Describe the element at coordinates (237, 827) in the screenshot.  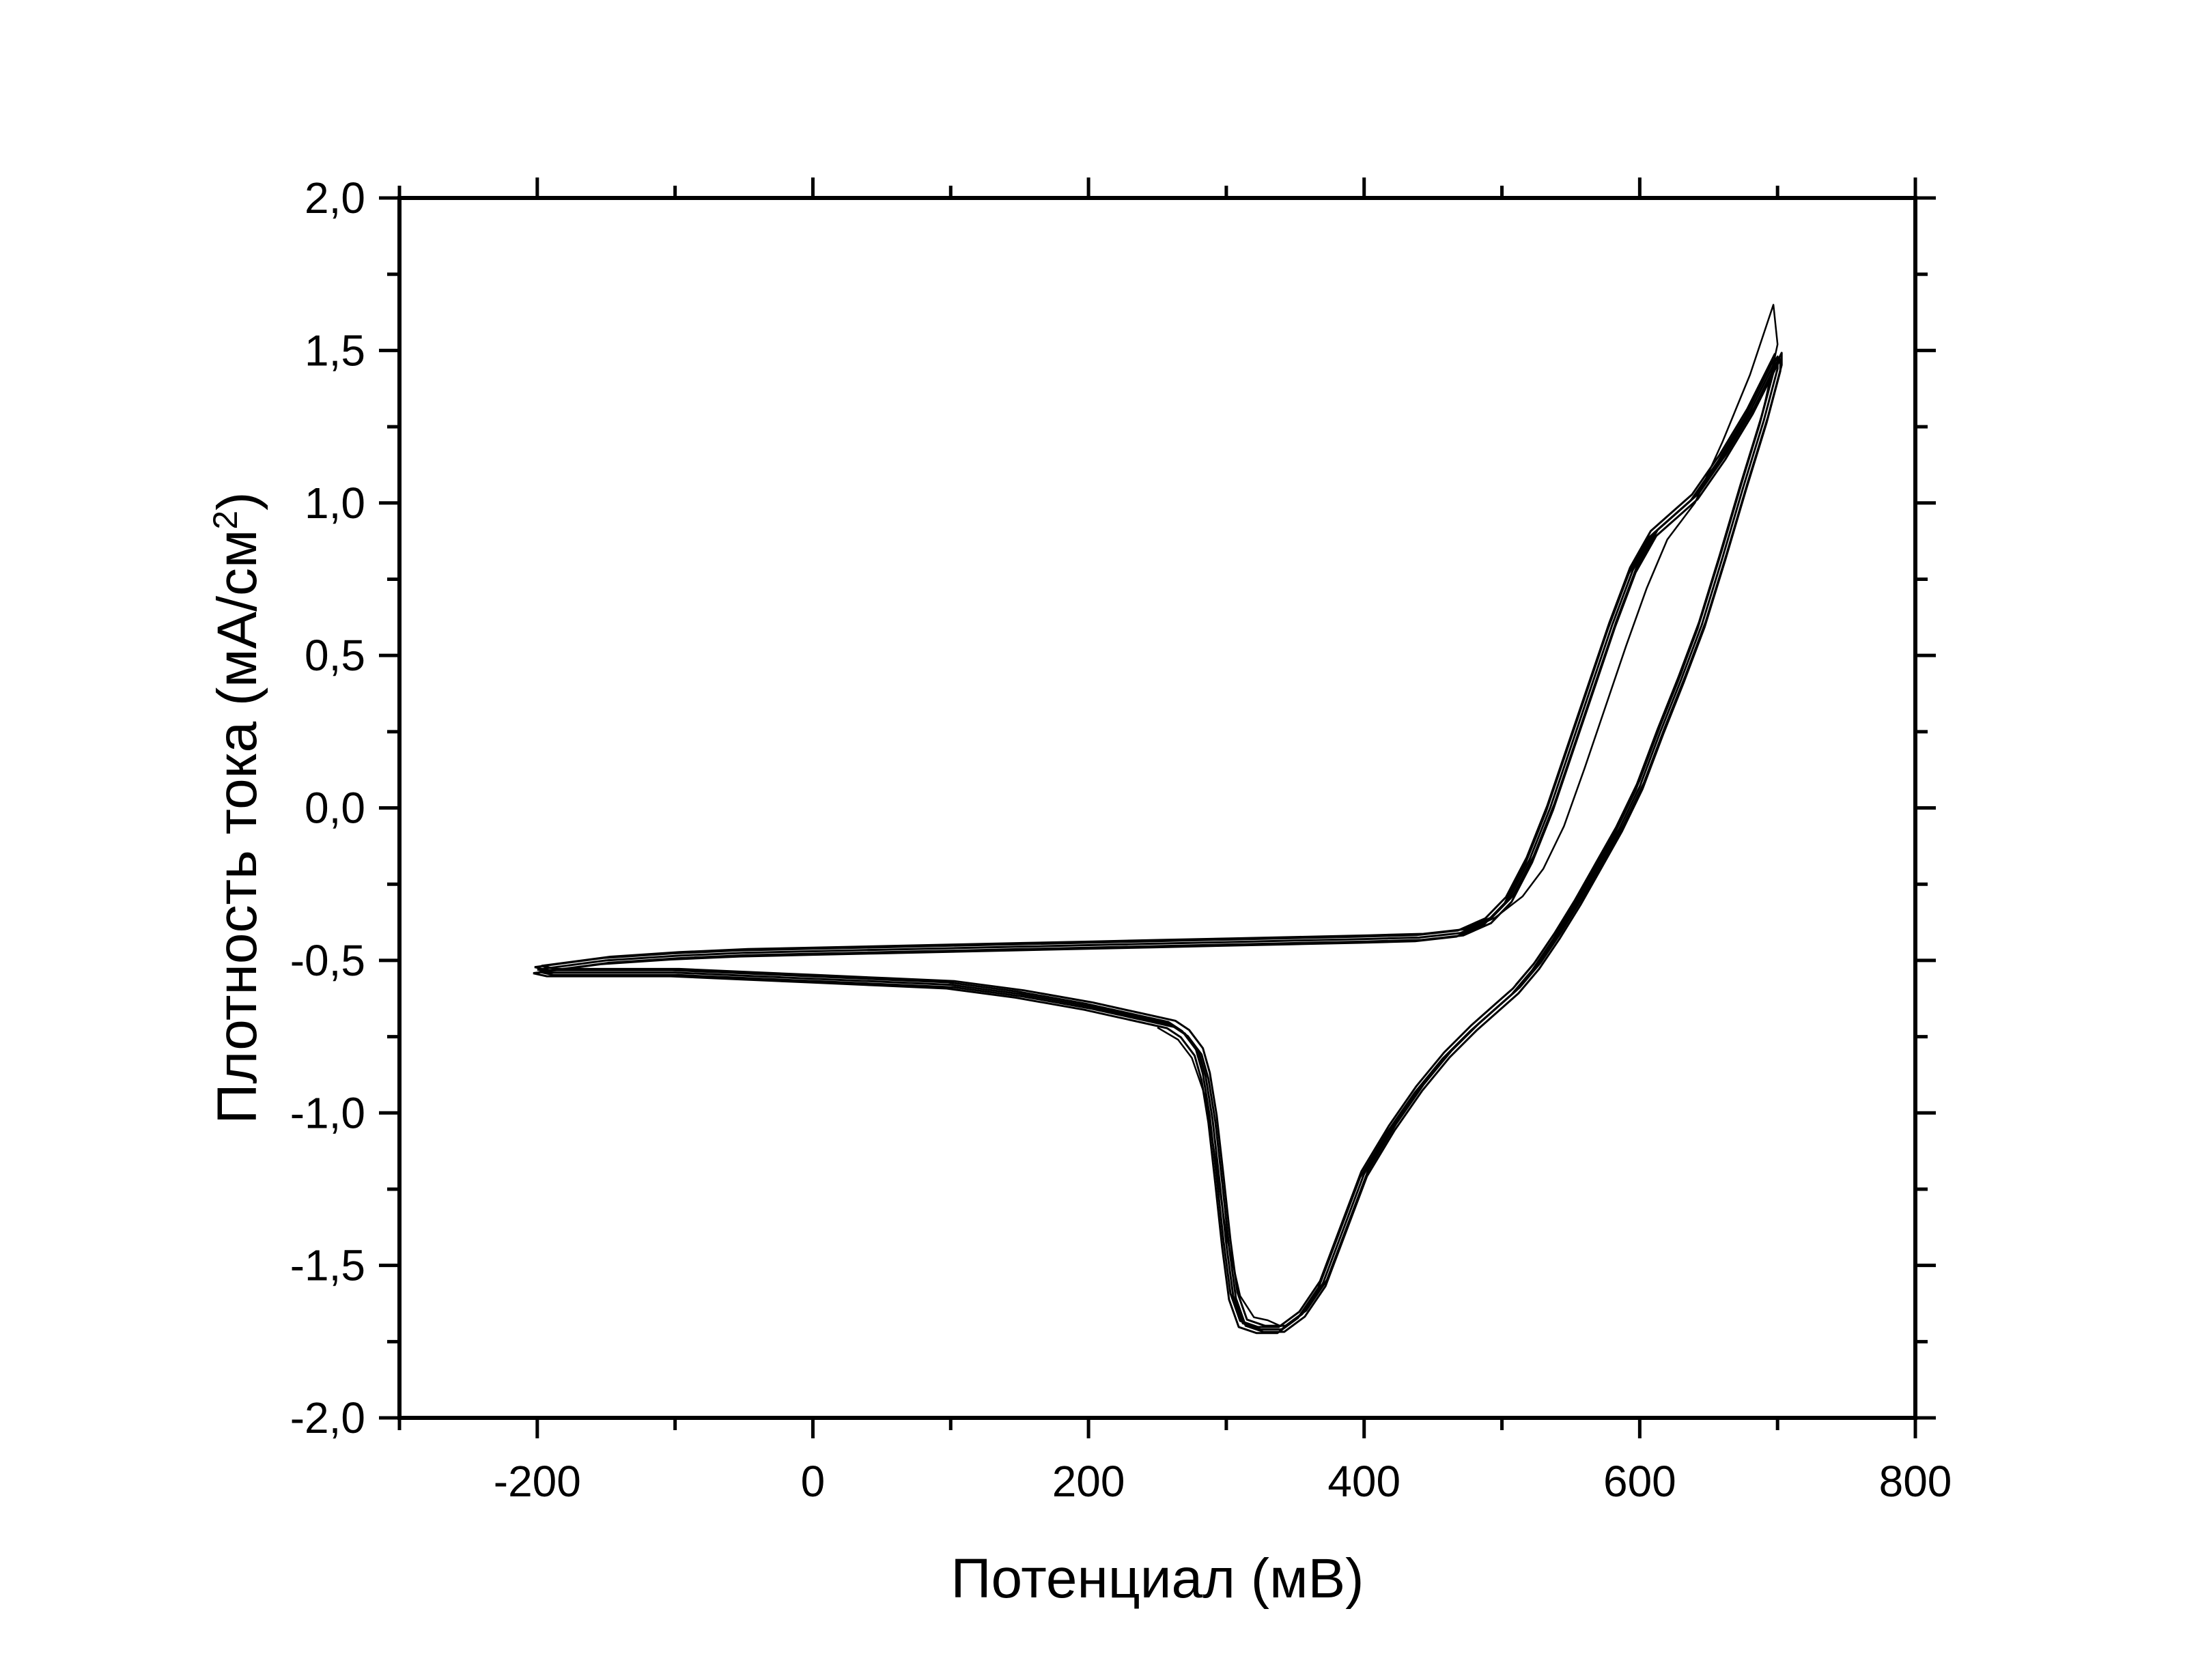
I see `y-axis-title-main: Плотность тока (мА/см` at that location.